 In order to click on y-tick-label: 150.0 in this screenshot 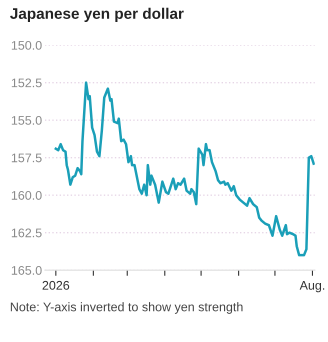, I will do `click(27, 45)`.